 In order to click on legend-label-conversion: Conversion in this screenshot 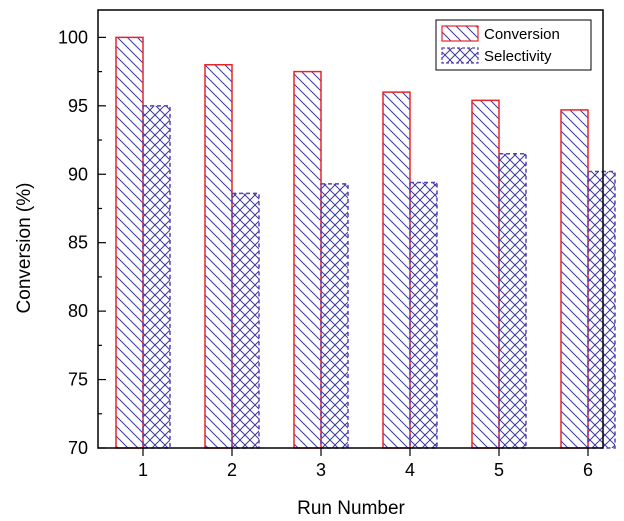, I will do `click(522, 34)`.